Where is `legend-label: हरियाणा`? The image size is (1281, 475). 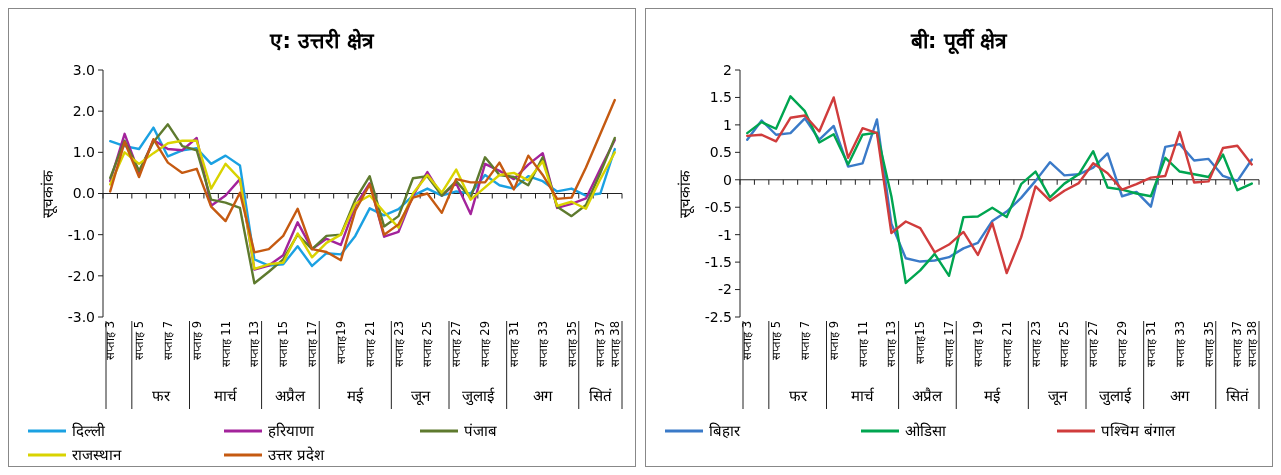
legend-label: हरियाणा is located at coordinates (291, 431).